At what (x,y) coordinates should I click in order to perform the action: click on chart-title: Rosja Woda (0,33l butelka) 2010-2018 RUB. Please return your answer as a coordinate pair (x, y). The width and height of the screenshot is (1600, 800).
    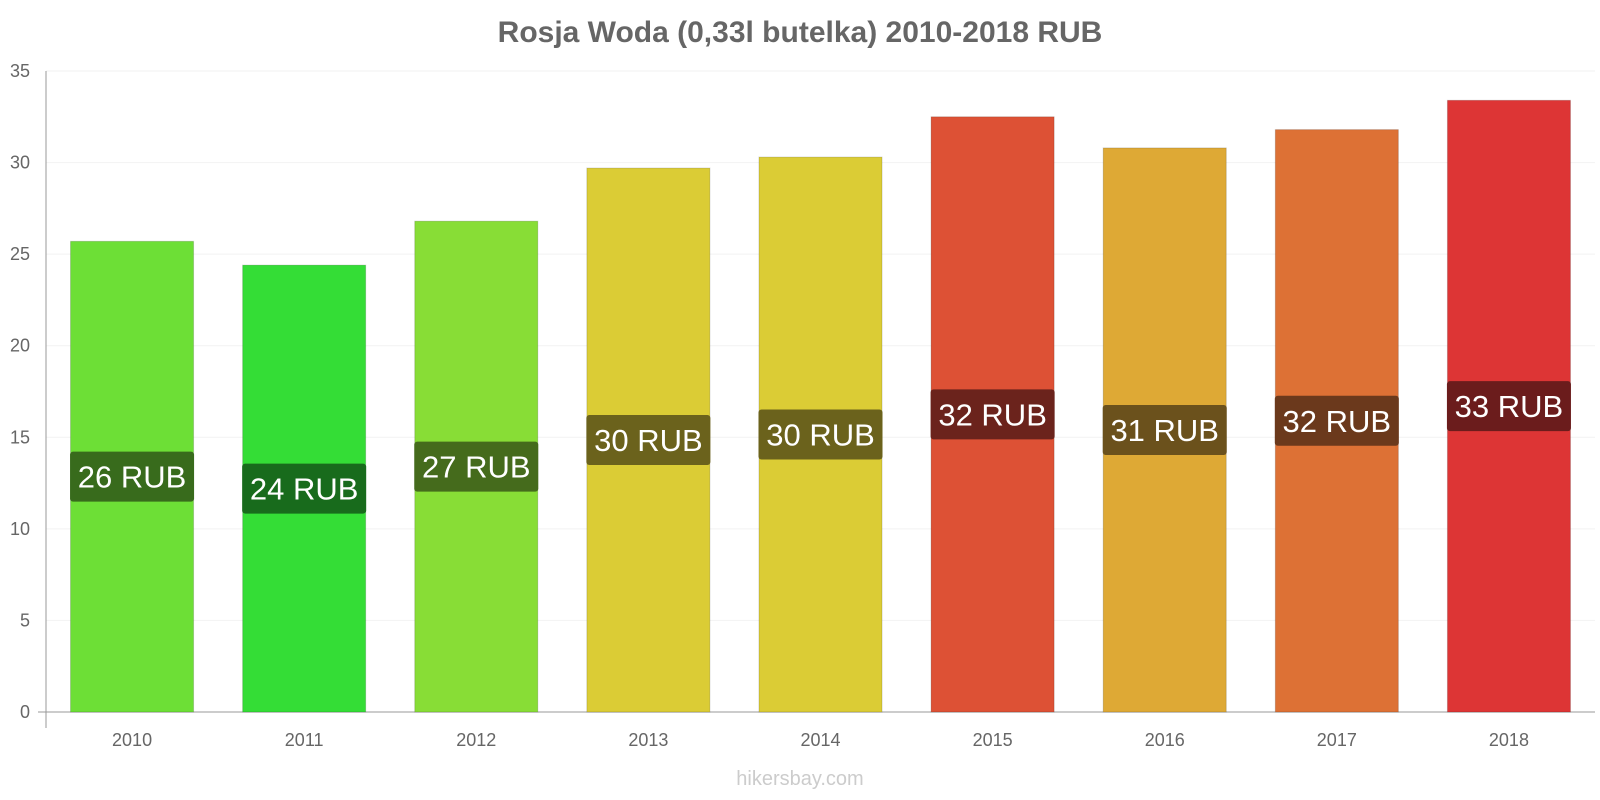
    Looking at the image, I should click on (800, 32).